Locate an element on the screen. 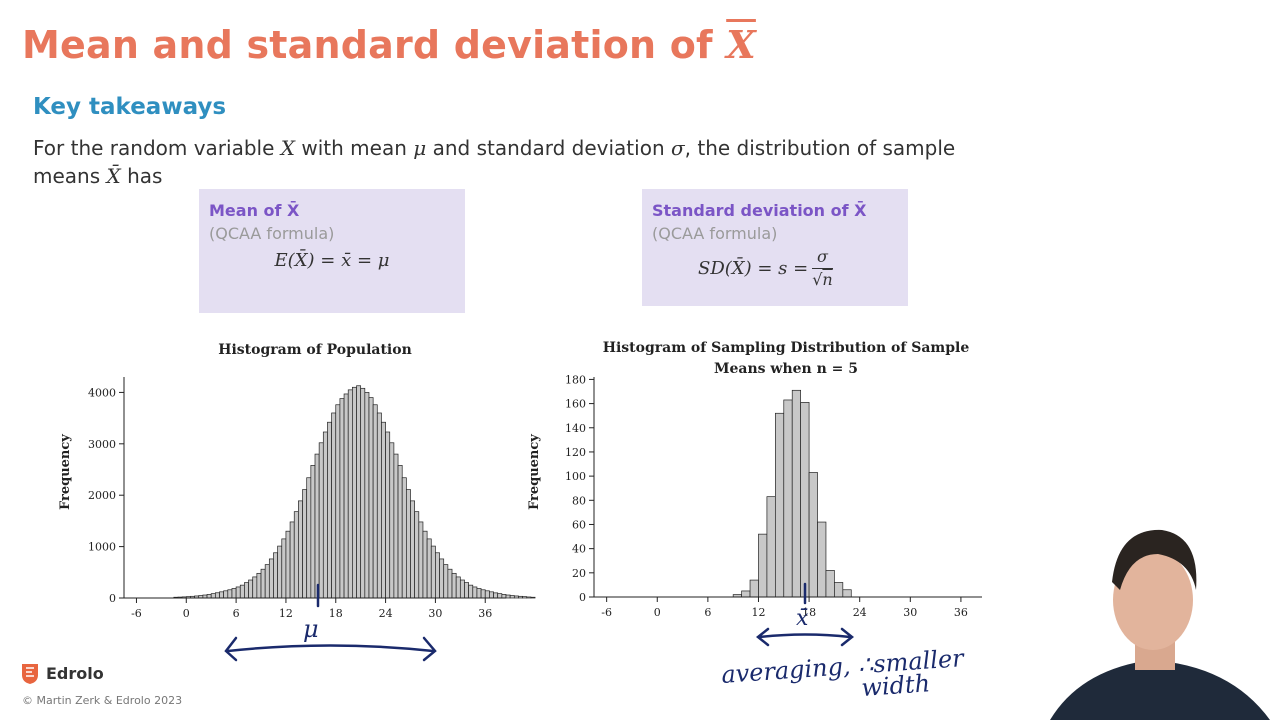  xbar-annotation: x̄ is located at coordinates (802, 618).